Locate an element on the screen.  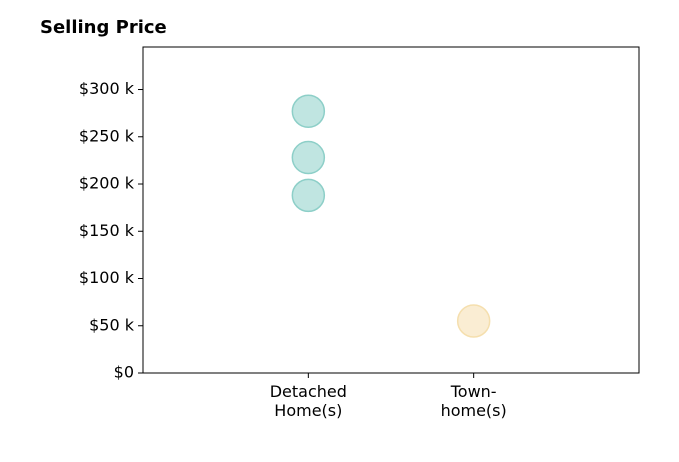
y-tick-label: $300 k is located at coordinates (107, 88).